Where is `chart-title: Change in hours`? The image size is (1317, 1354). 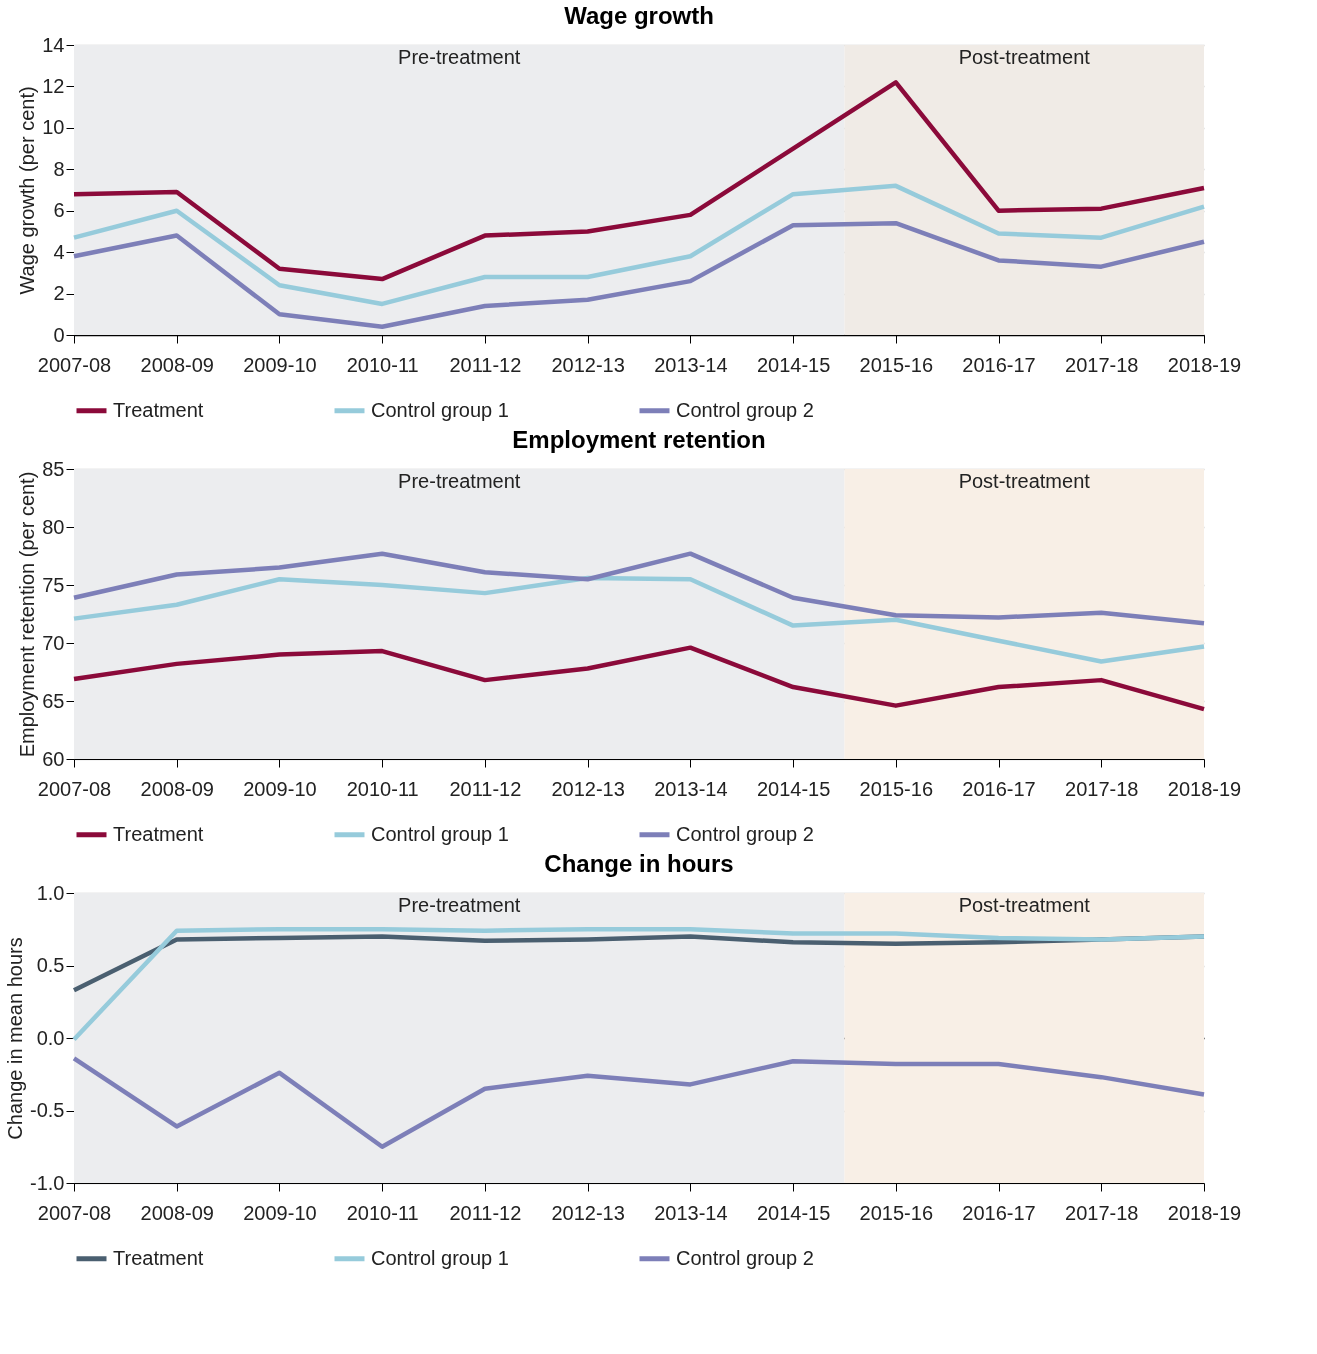
chart-title: Change in hours is located at coordinates (639, 863).